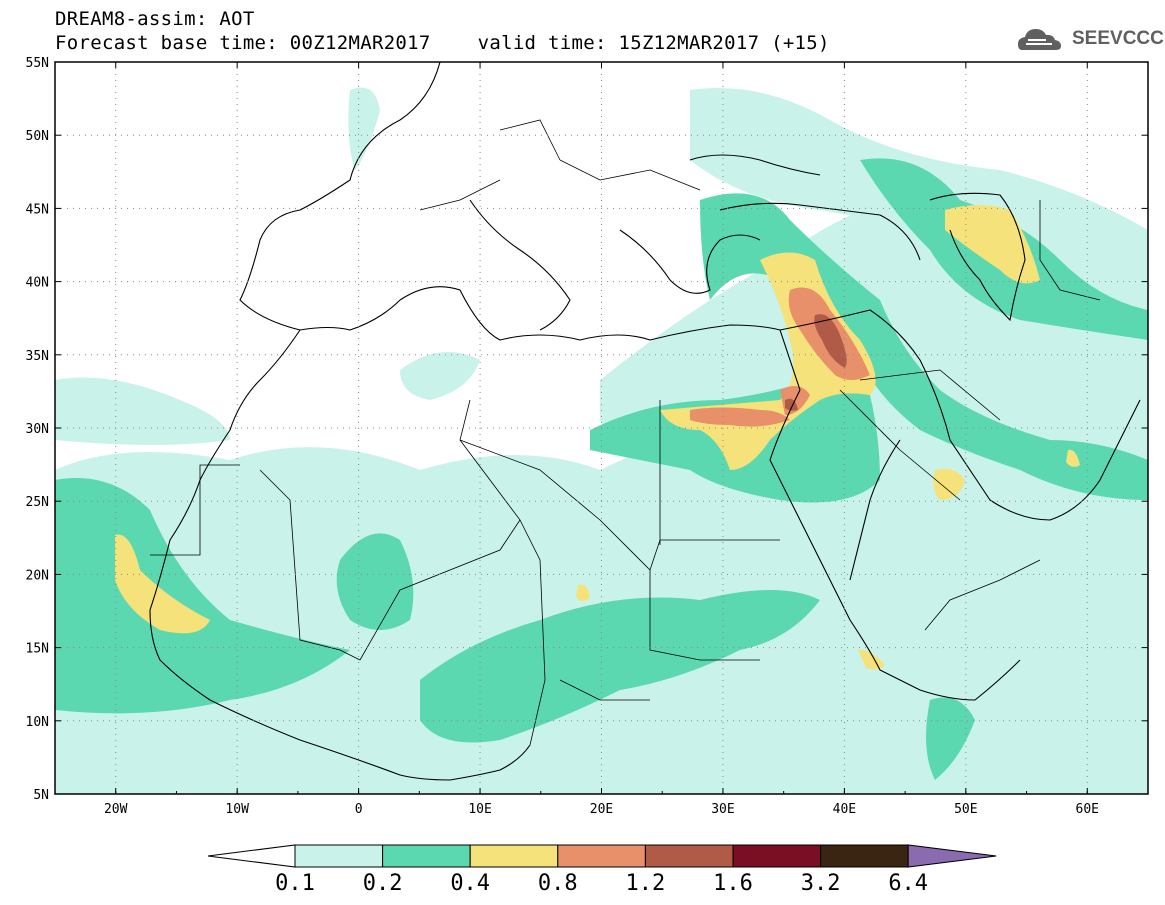  What do you see at coordinates (41, 795) in the screenshot?
I see `lat-label-5N: 5N` at bounding box center [41, 795].